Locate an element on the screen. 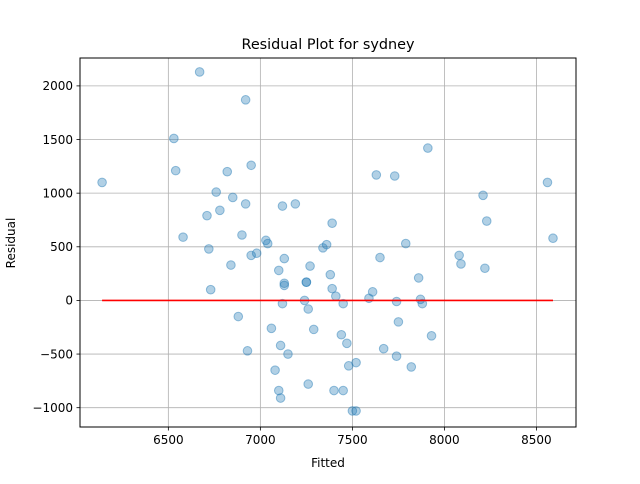 The width and height of the screenshot is (640, 484). x-axis-label: Fitted is located at coordinates (328, 463).